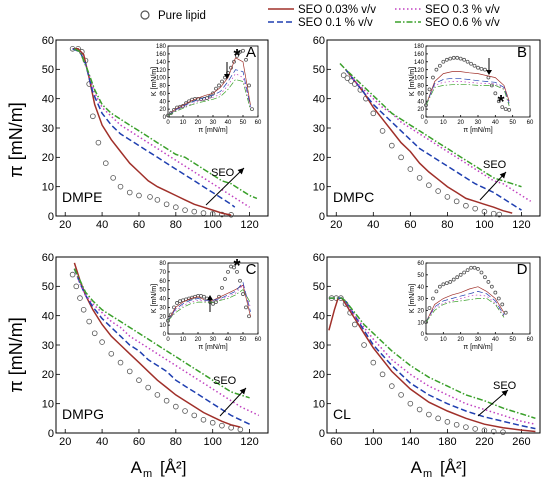 The image size is (550, 481). I want to click on inset-x-tick-label: 10, so click(183, 340).